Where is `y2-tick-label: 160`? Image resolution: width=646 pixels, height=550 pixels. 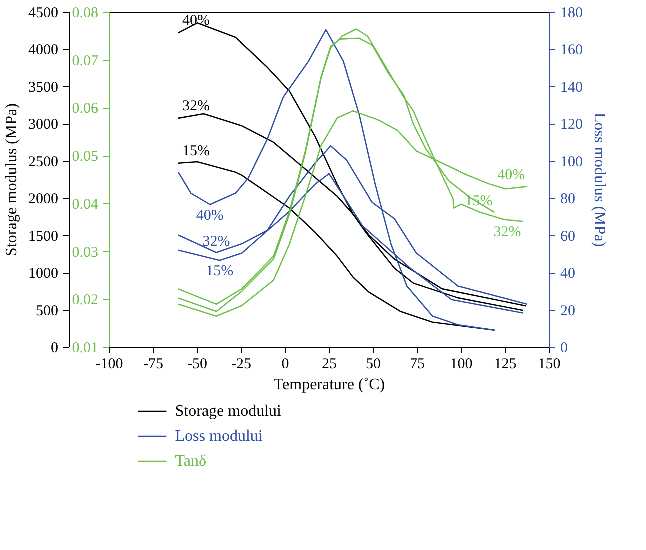
y2-tick-label: 160 is located at coordinates (571, 50).